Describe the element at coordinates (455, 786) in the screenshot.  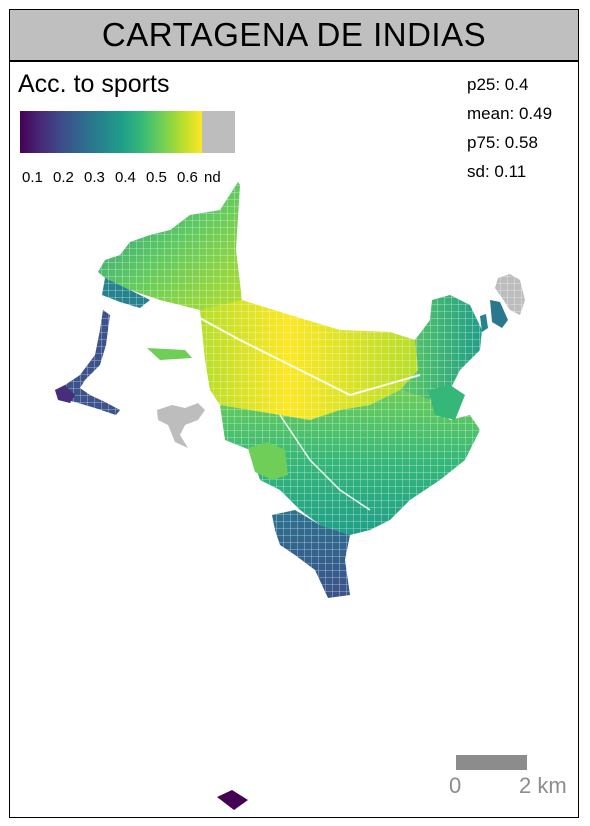
I see `scale-label-zero: 0` at that location.